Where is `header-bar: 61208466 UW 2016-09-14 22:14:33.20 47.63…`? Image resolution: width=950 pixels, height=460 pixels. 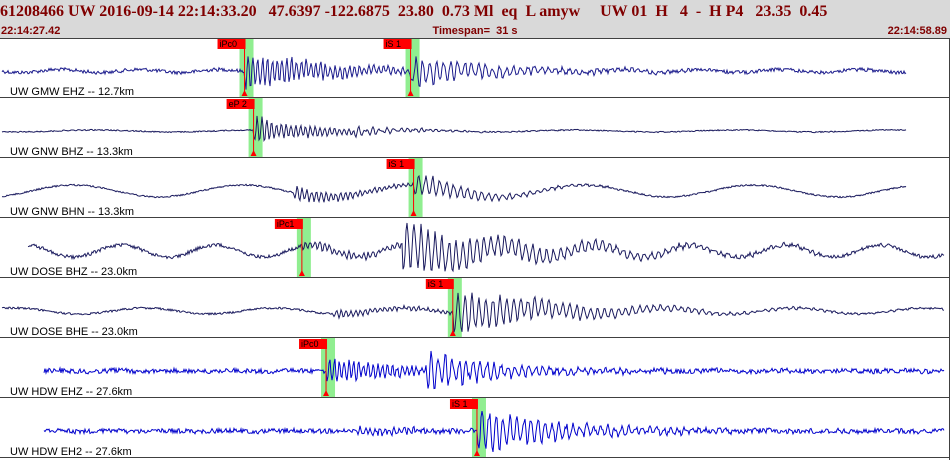 header-bar: 61208466 UW 2016-09-14 22:14:33.20 47.63… is located at coordinates (475, 19).